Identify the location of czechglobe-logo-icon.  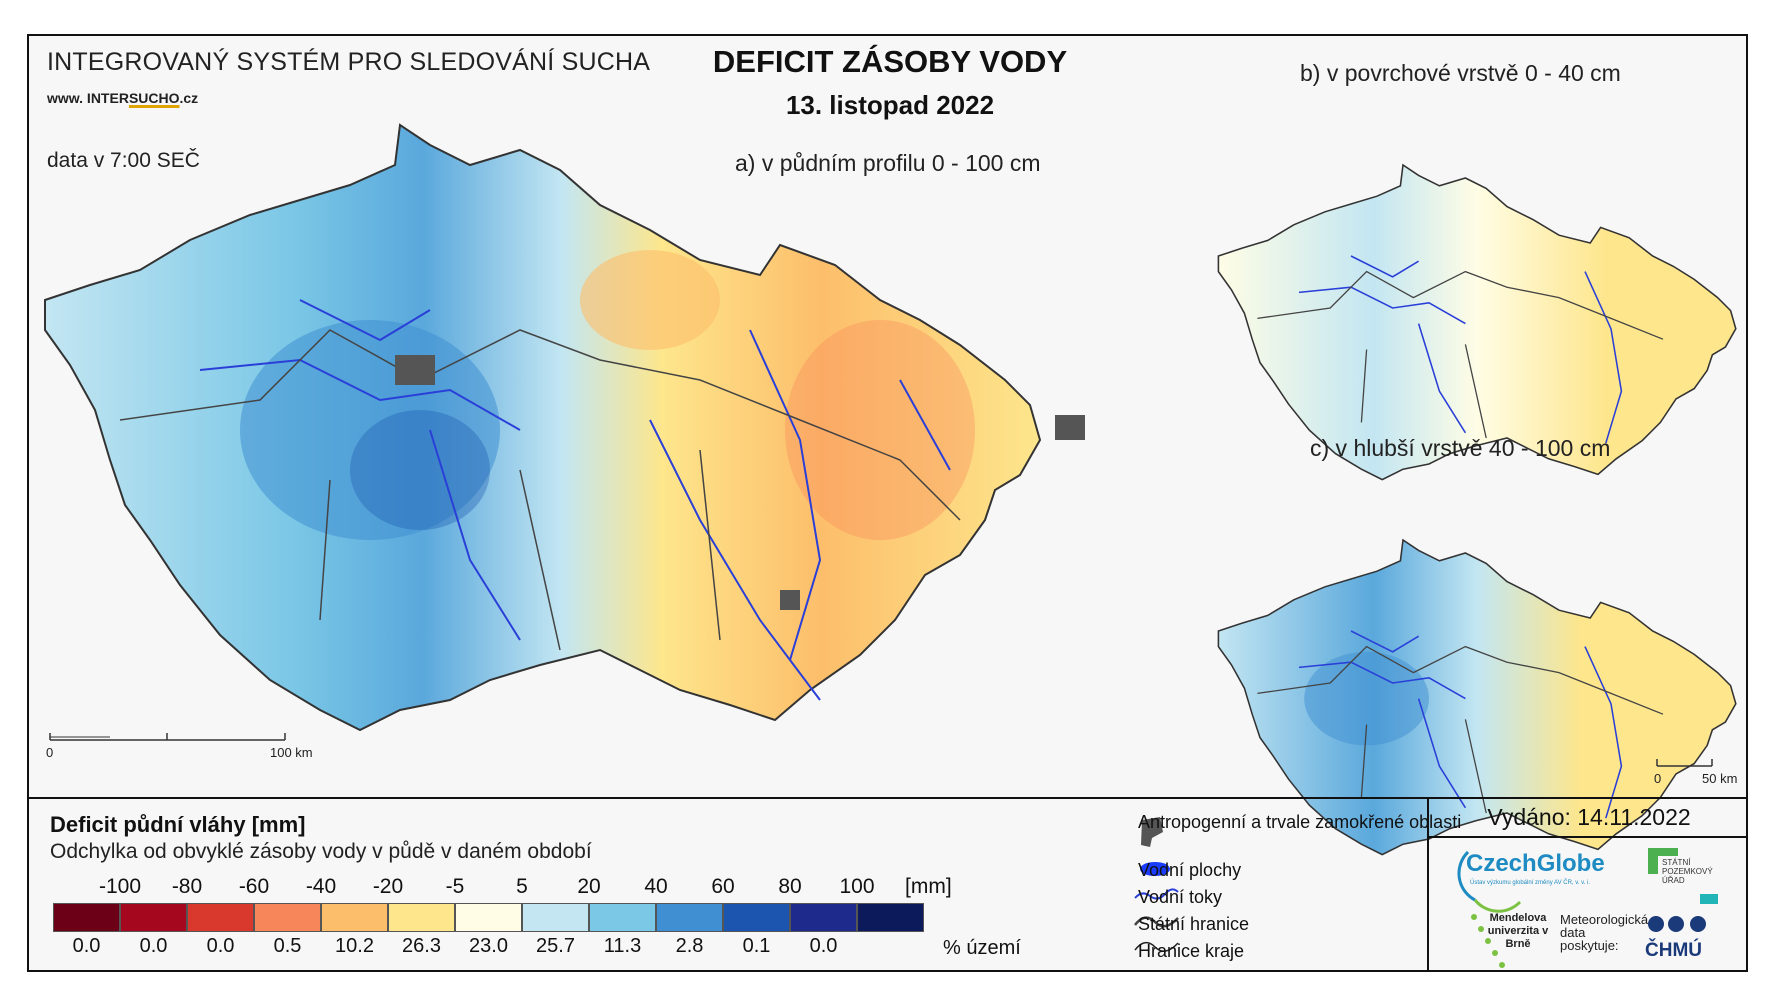
(1489, 881).